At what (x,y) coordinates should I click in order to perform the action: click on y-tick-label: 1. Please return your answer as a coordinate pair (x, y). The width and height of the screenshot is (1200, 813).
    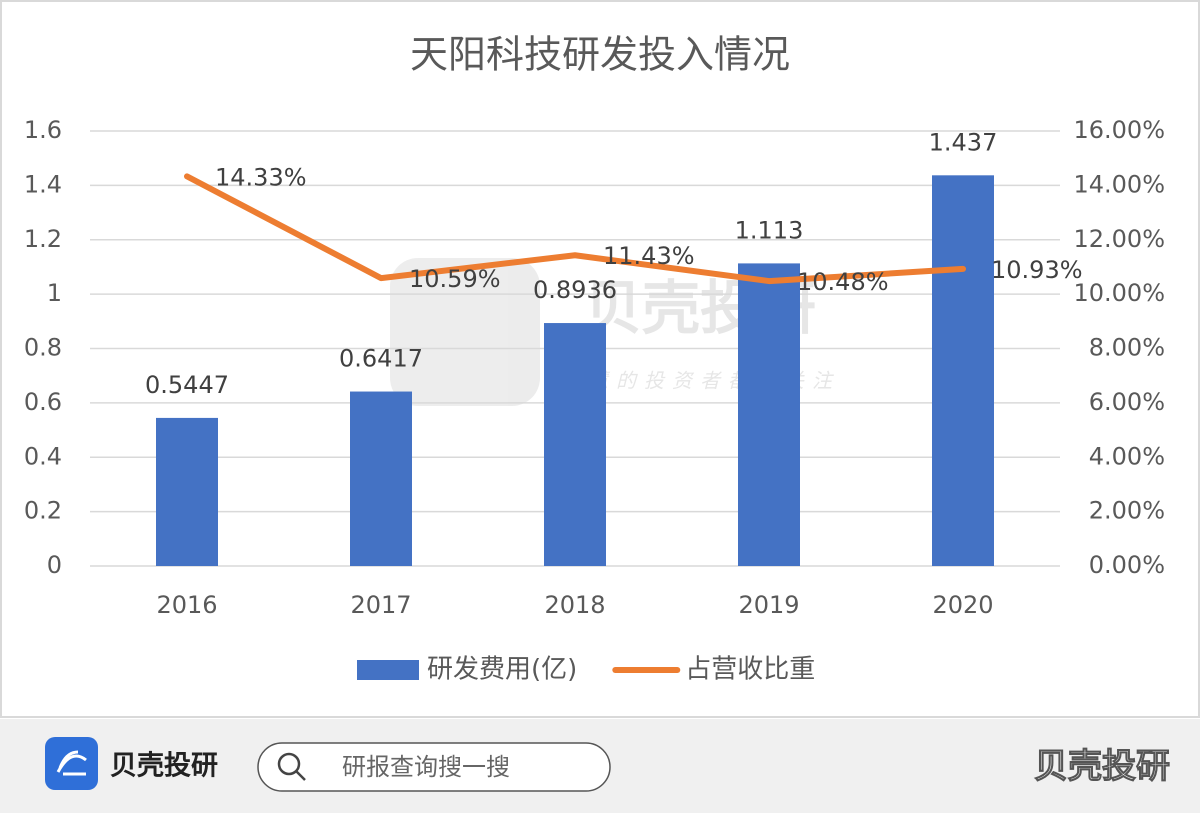
    Looking at the image, I should click on (54, 293).